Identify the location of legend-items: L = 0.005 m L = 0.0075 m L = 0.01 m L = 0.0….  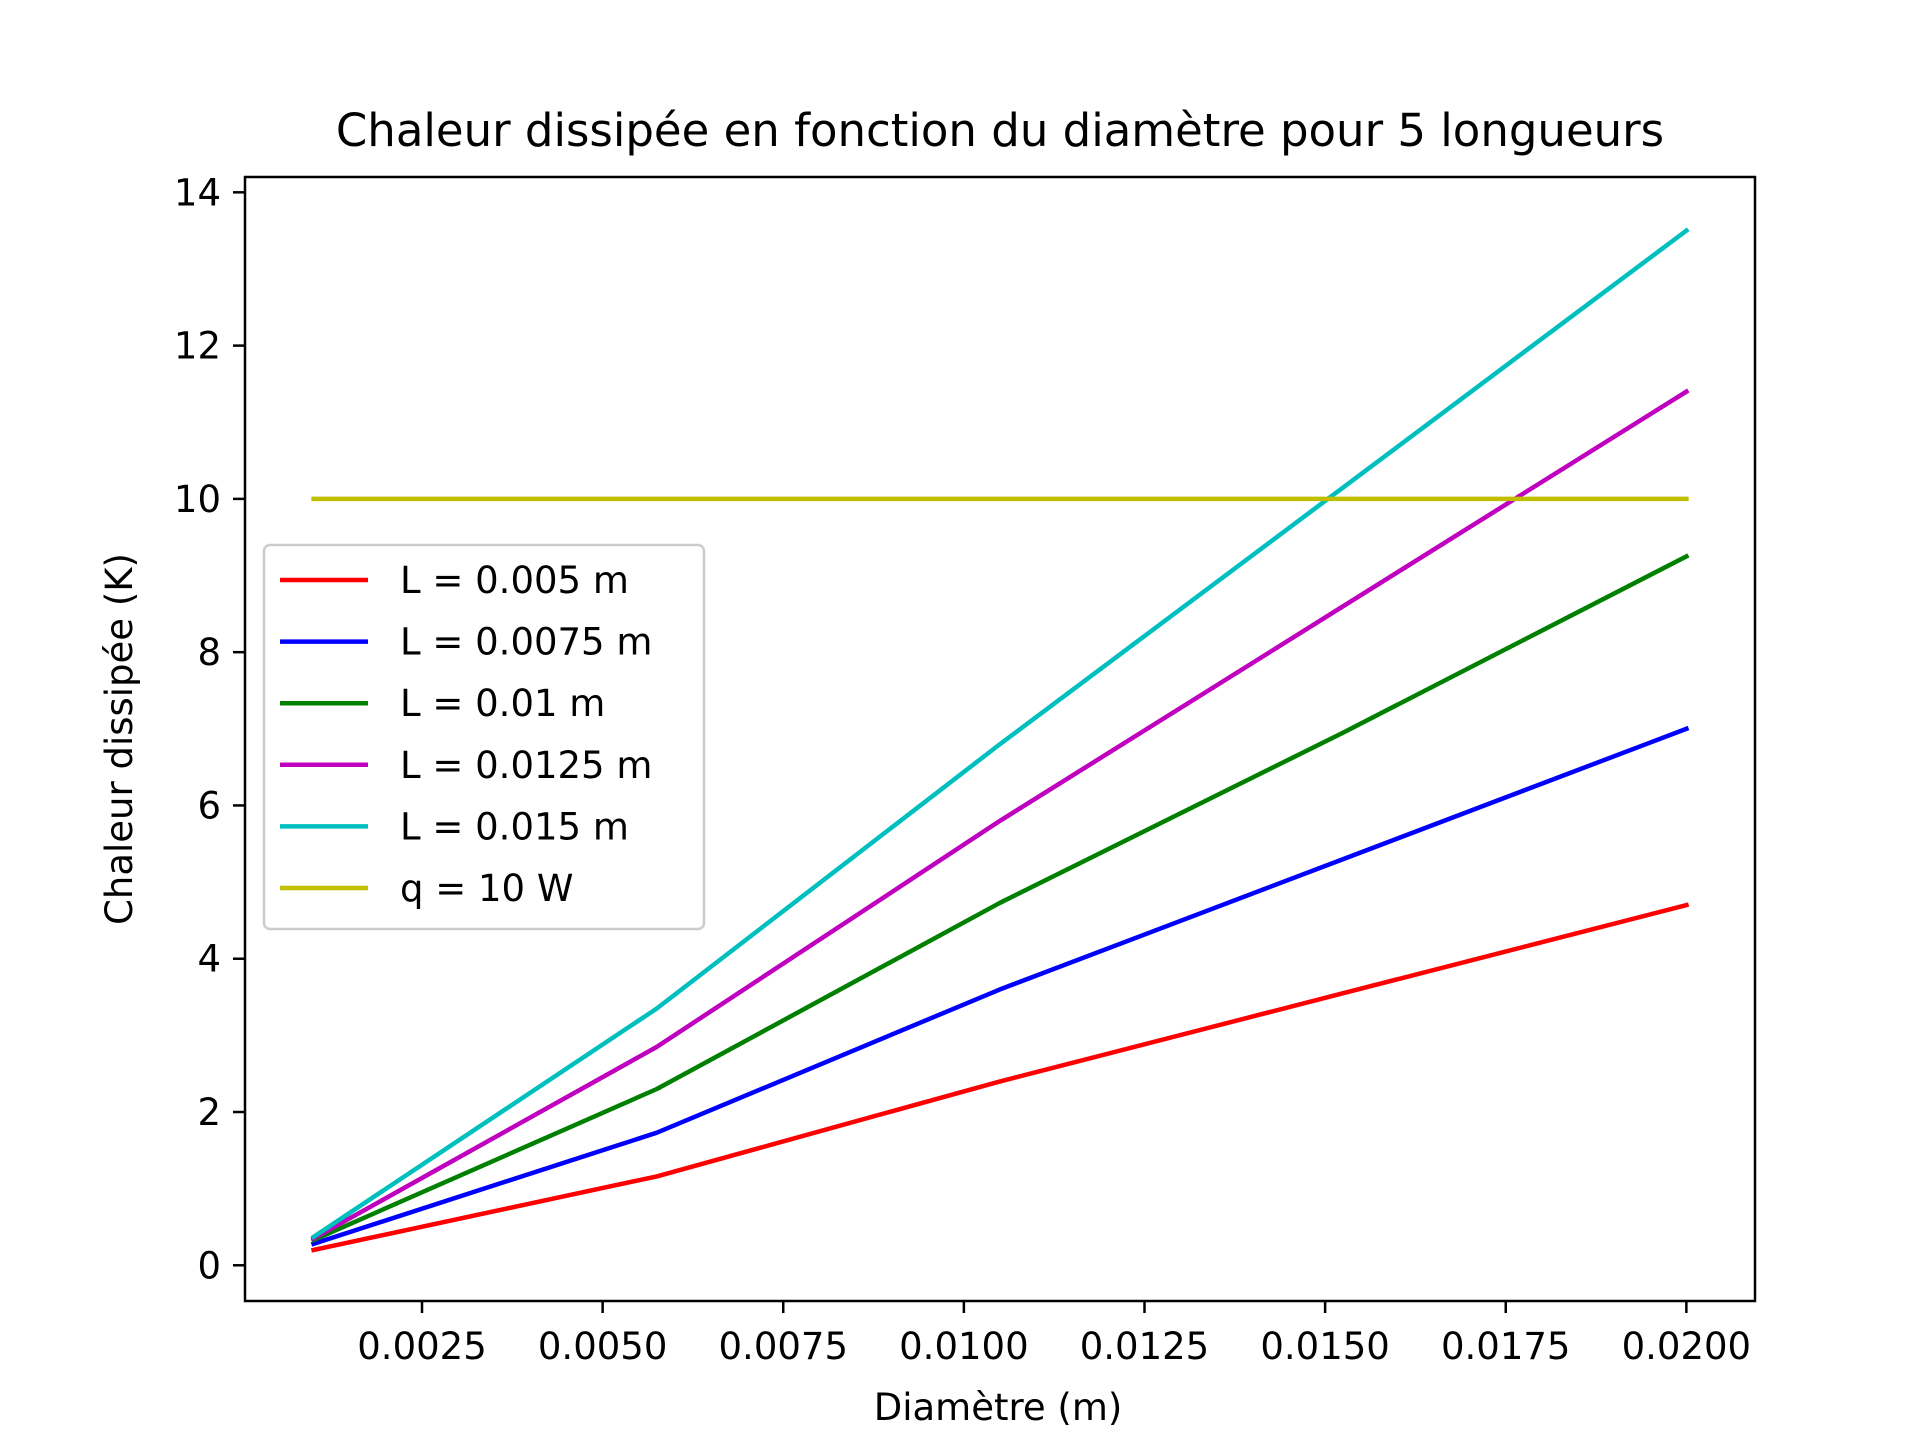
(466, 734).